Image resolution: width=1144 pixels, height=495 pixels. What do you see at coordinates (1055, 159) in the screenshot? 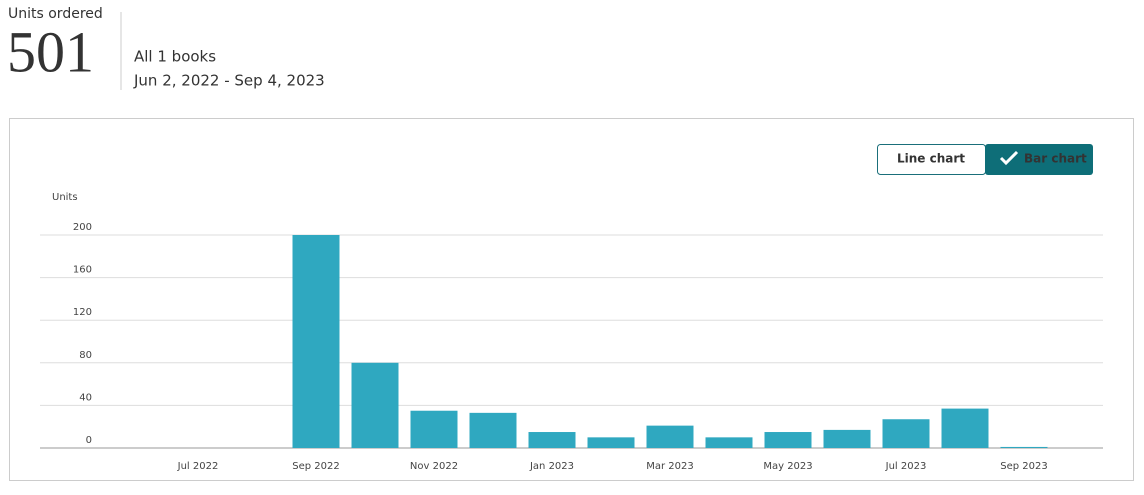
I see `bar-chart-label: Bar chart` at bounding box center [1055, 159].